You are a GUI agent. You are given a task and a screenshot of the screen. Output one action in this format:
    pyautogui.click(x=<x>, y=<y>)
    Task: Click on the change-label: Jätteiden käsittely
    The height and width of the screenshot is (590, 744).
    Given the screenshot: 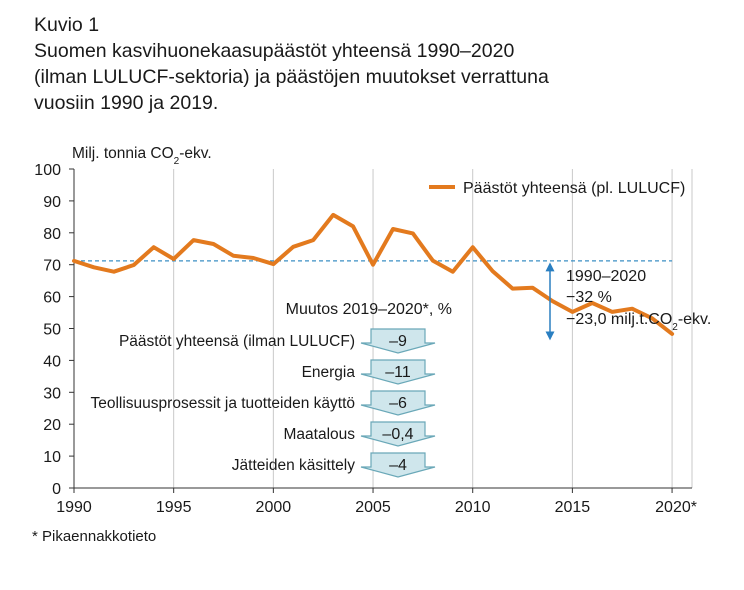 What is the action you would take?
    pyautogui.click(x=293, y=465)
    